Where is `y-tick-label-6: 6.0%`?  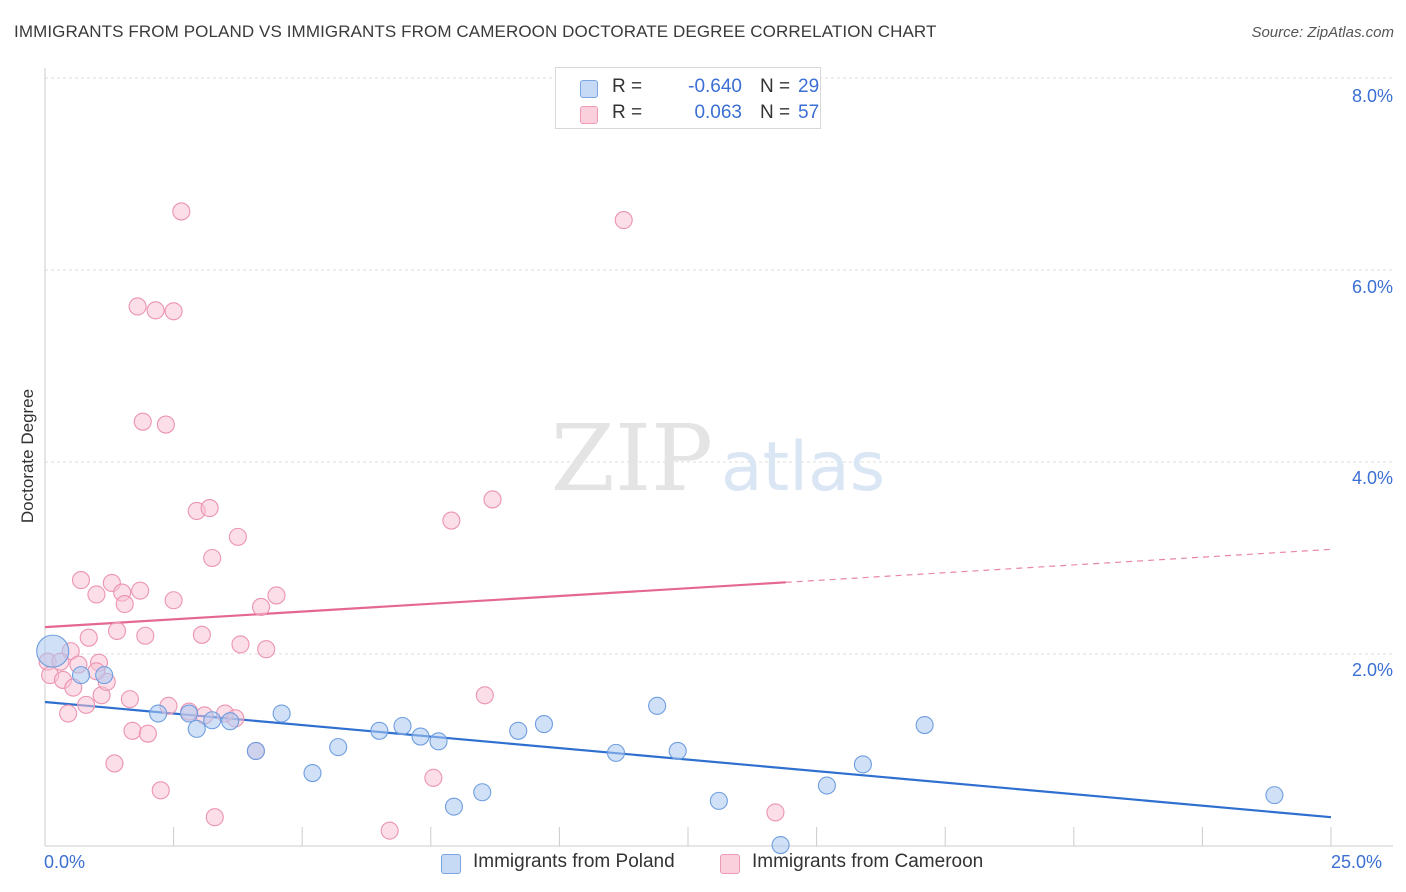
y-tick-label-6: 6.0% is located at coordinates (1372, 287).